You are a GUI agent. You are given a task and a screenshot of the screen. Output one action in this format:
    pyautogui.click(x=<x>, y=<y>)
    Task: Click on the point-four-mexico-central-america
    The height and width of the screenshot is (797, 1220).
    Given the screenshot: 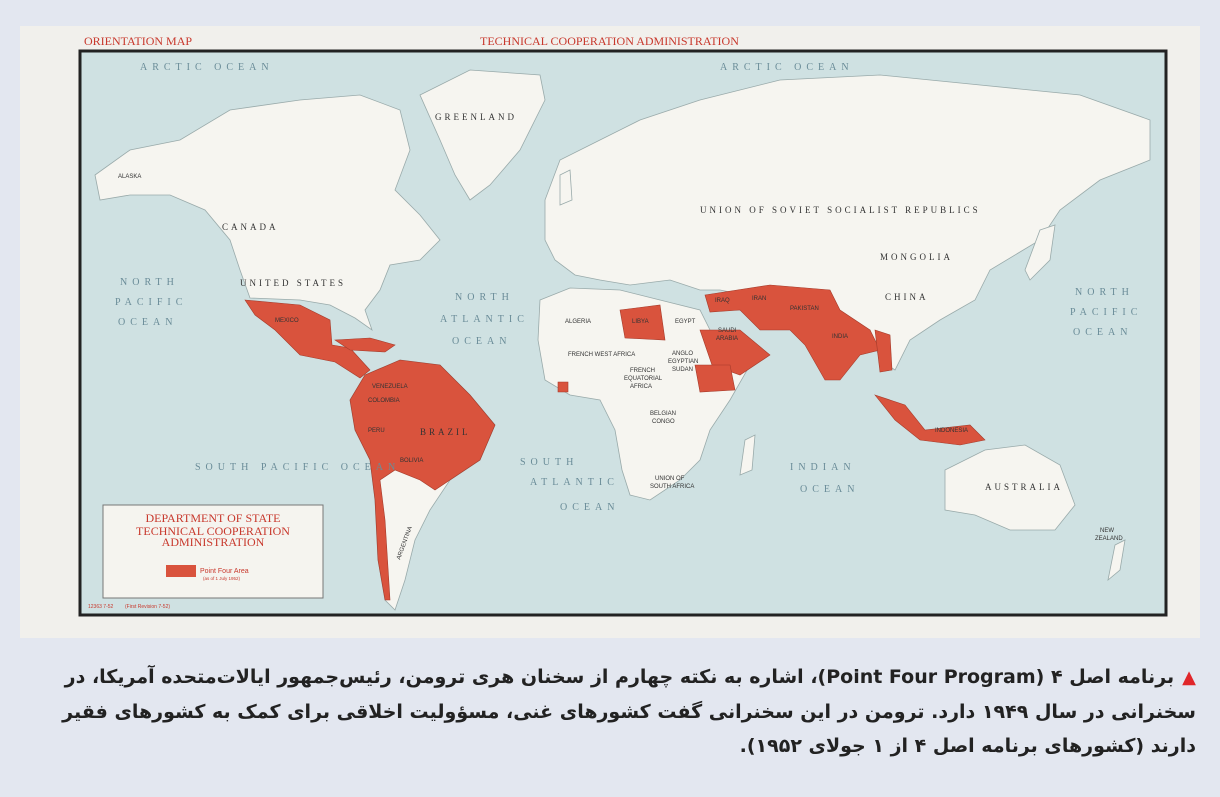 What is the action you would take?
    pyautogui.click(x=307, y=339)
    